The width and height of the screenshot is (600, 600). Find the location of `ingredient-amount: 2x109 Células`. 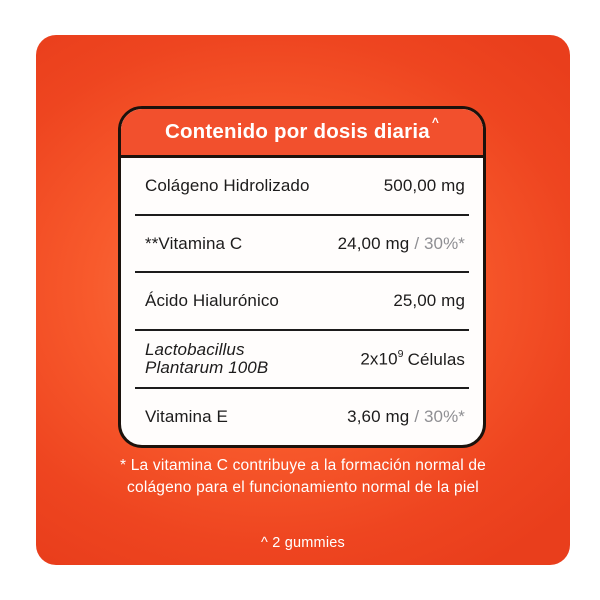

ingredient-amount: 2x109 Células is located at coordinates (412, 358).